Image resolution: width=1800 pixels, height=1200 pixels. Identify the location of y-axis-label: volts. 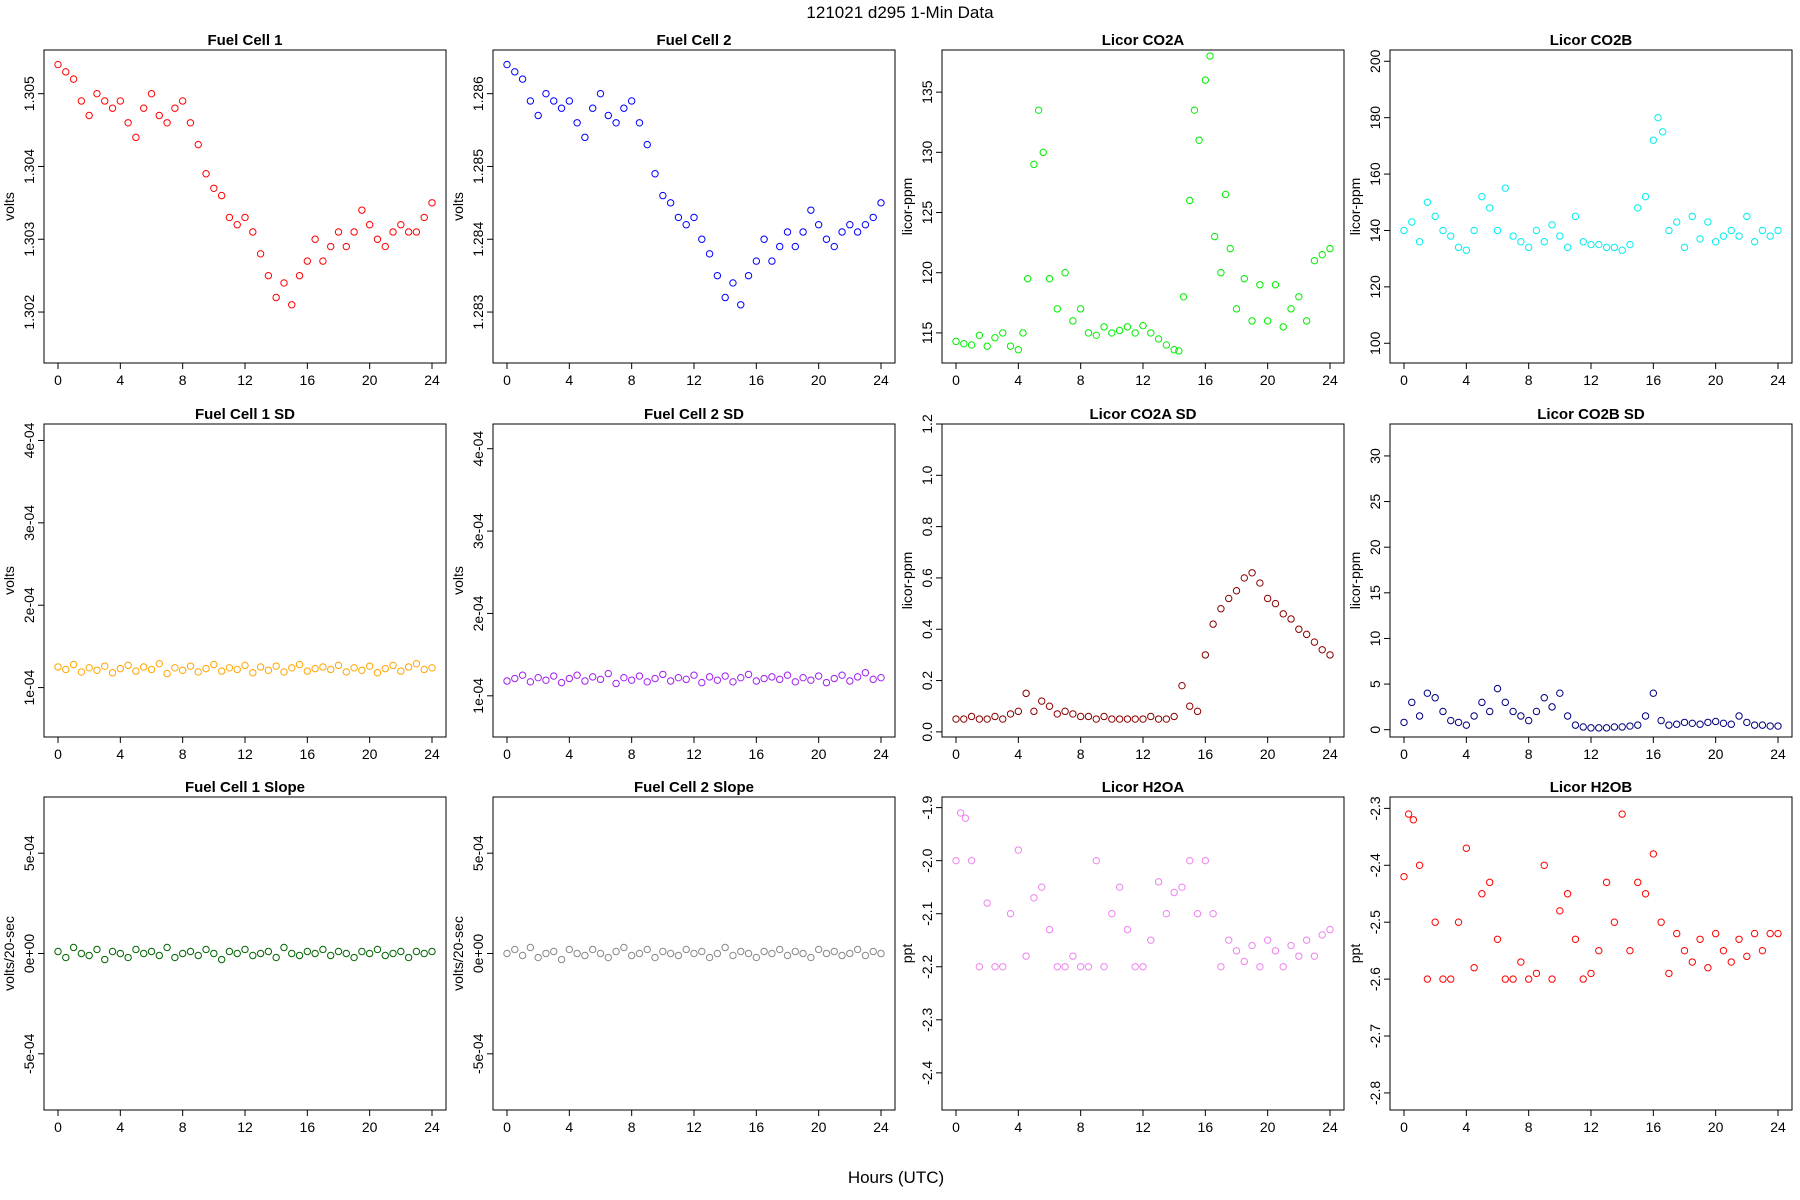
(9, 206).